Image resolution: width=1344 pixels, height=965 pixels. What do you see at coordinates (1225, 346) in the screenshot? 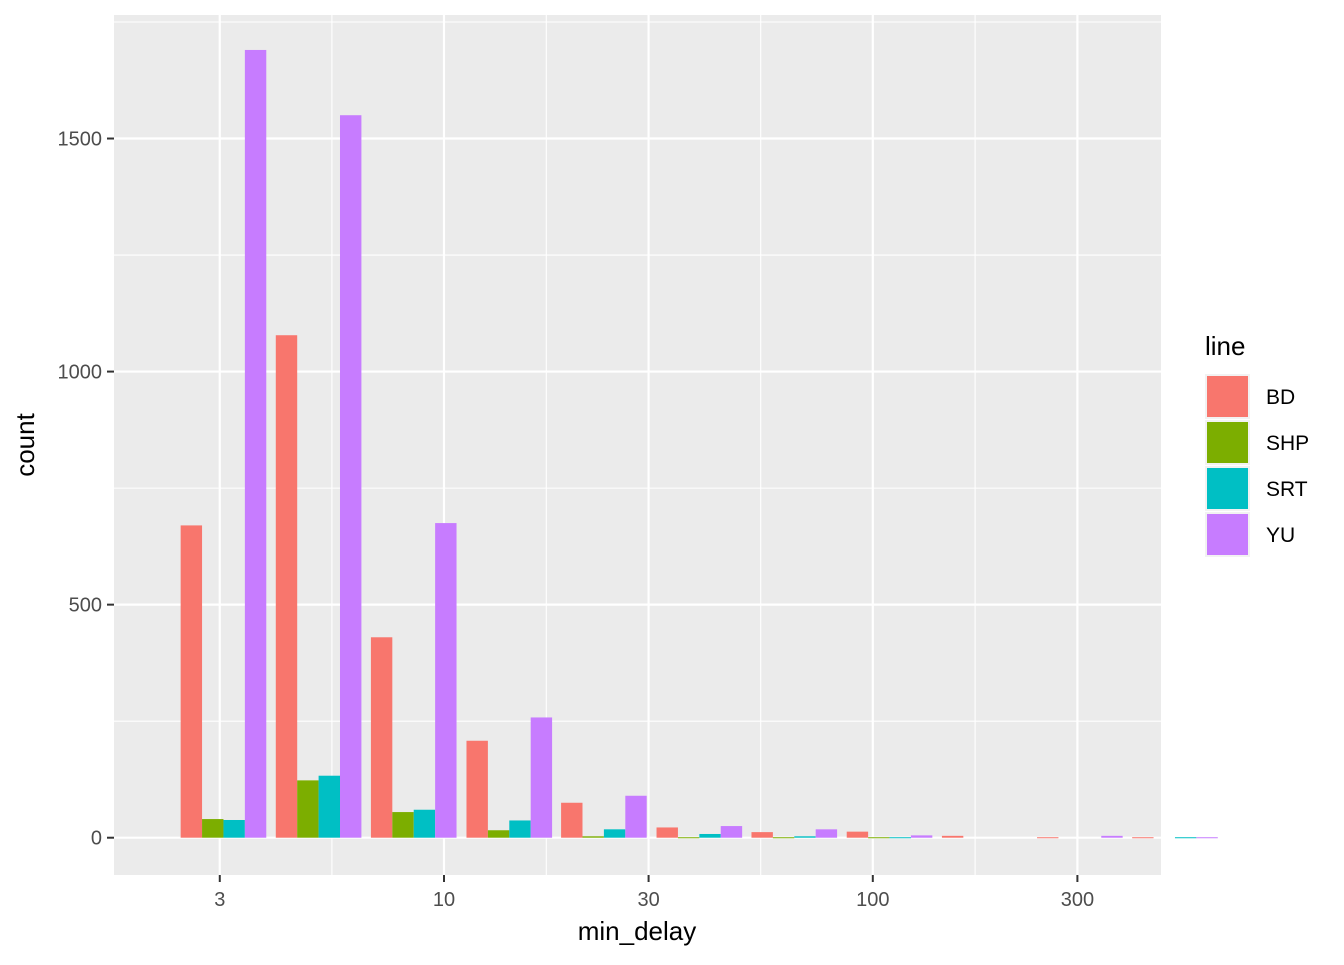
I see `legend-title: line` at bounding box center [1225, 346].